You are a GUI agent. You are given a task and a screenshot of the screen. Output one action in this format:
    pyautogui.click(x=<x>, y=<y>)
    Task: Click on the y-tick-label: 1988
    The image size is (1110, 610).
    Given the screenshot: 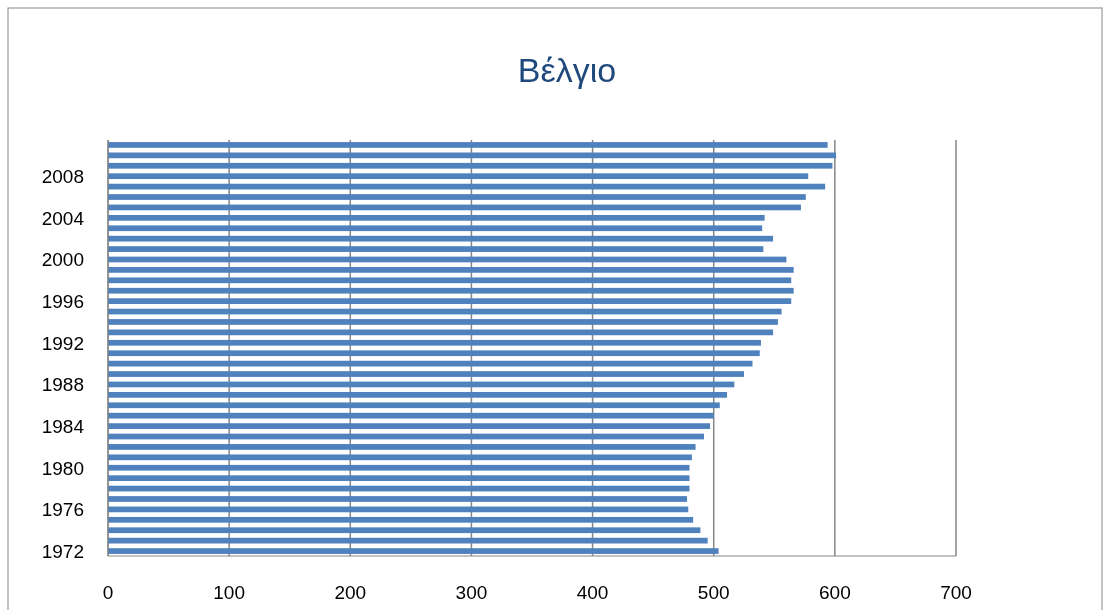 What is the action you would take?
    pyautogui.click(x=62, y=385)
    